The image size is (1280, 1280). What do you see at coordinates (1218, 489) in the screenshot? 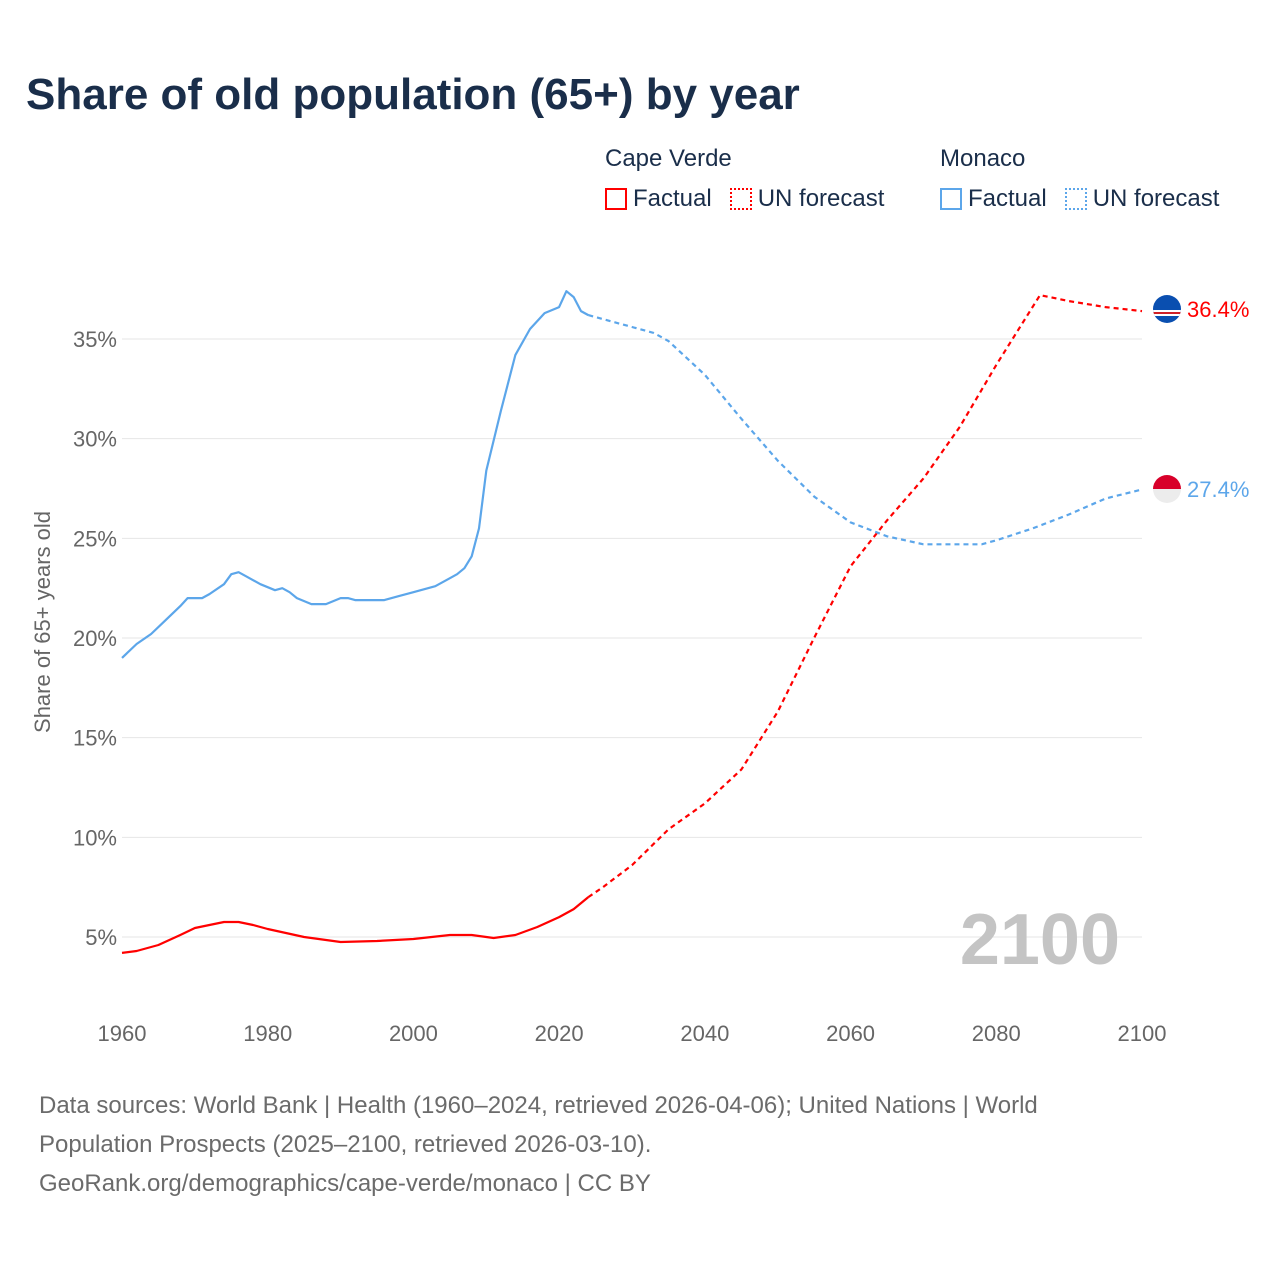
I see `monaco-end-label: 27.4%` at bounding box center [1218, 489].